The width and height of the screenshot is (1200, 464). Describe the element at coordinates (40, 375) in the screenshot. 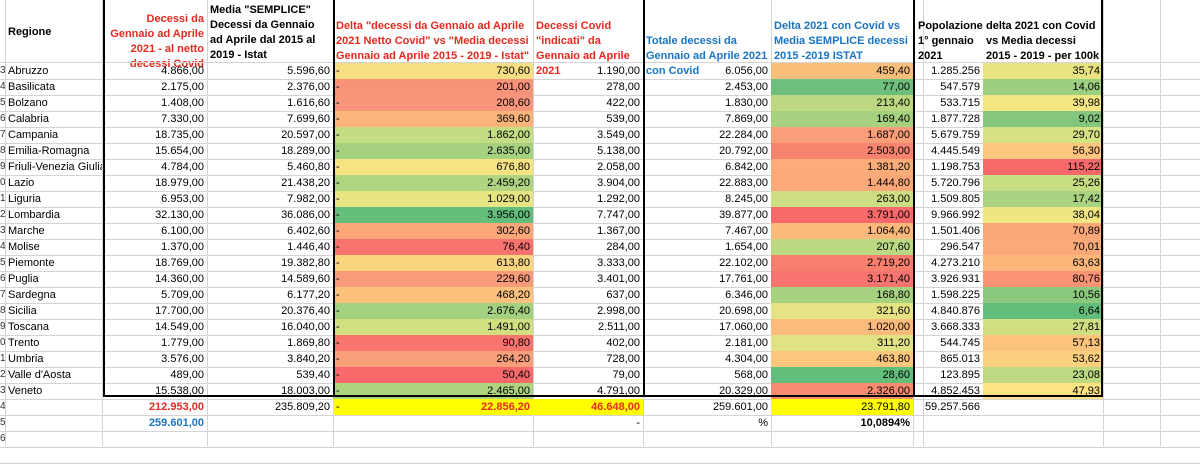

I see `region-cell: Valle d'Aosta` at that location.